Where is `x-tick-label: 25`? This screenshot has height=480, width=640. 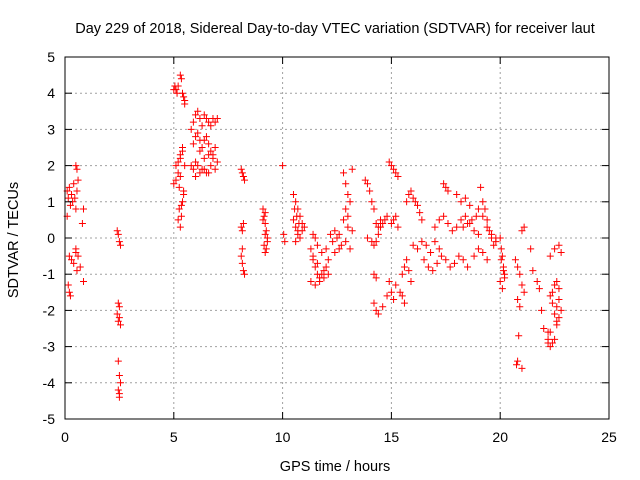
x-tick-label: 25 is located at coordinates (609, 437).